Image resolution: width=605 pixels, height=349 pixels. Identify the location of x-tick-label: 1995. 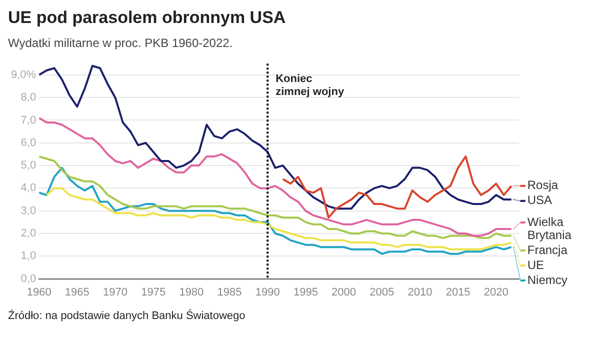
(305, 292).